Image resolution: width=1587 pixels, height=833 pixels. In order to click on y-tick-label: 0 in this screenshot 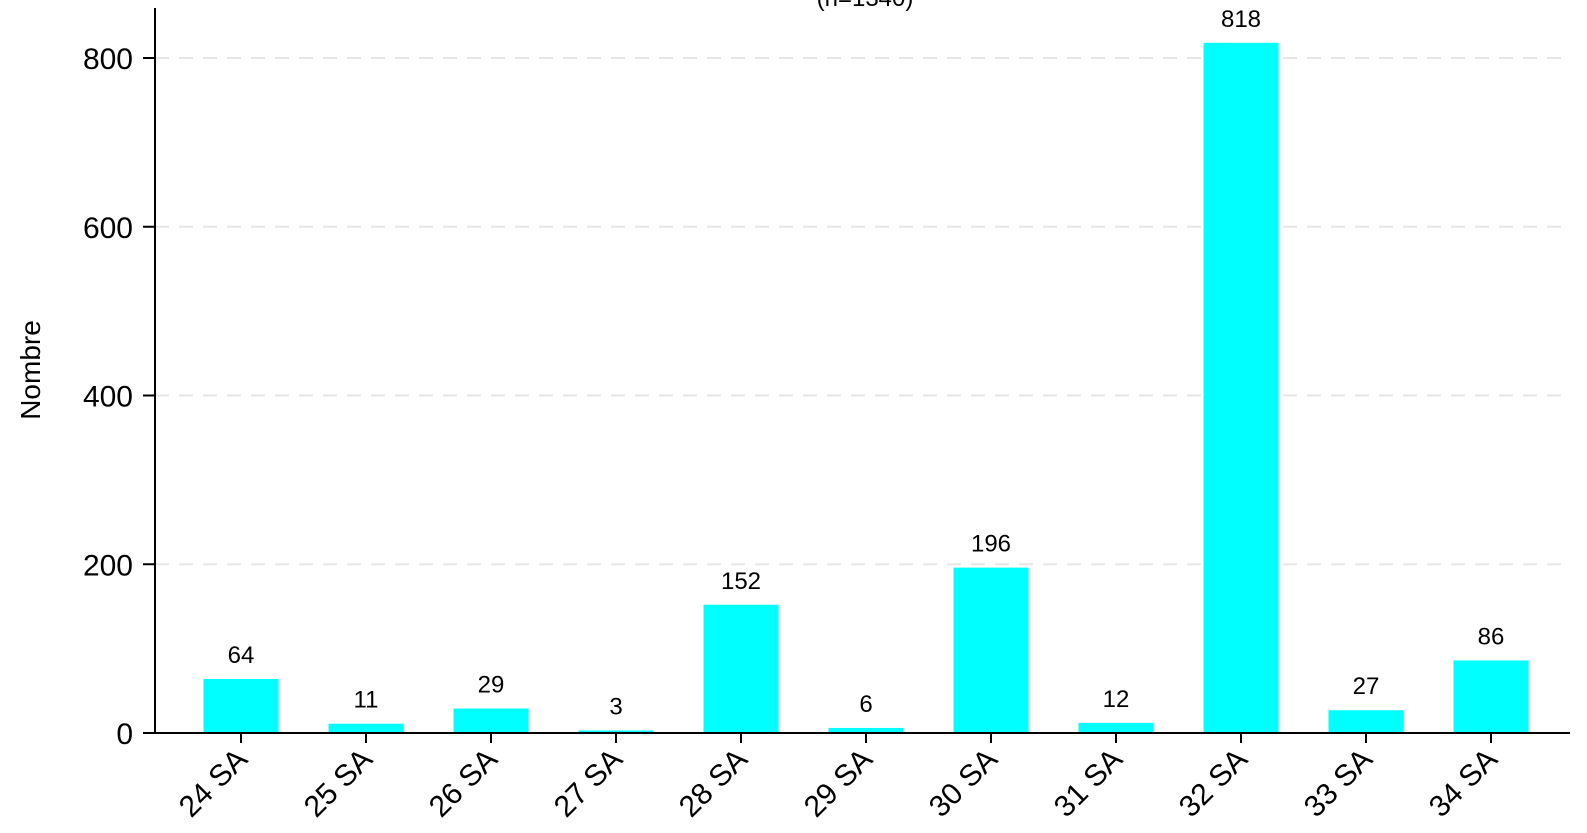, I will do `click(124, 734)`.